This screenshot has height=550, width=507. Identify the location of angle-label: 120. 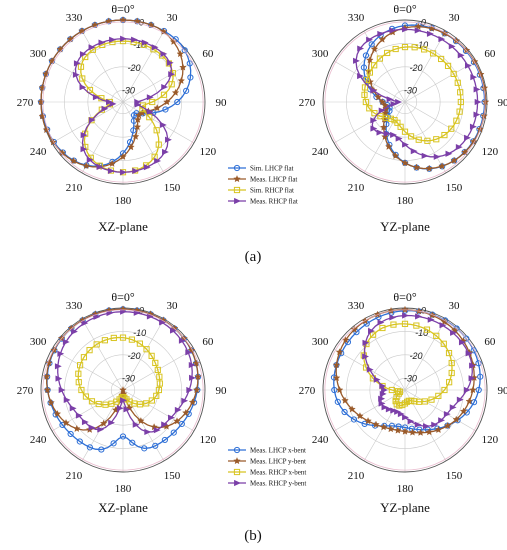
(490, 152).